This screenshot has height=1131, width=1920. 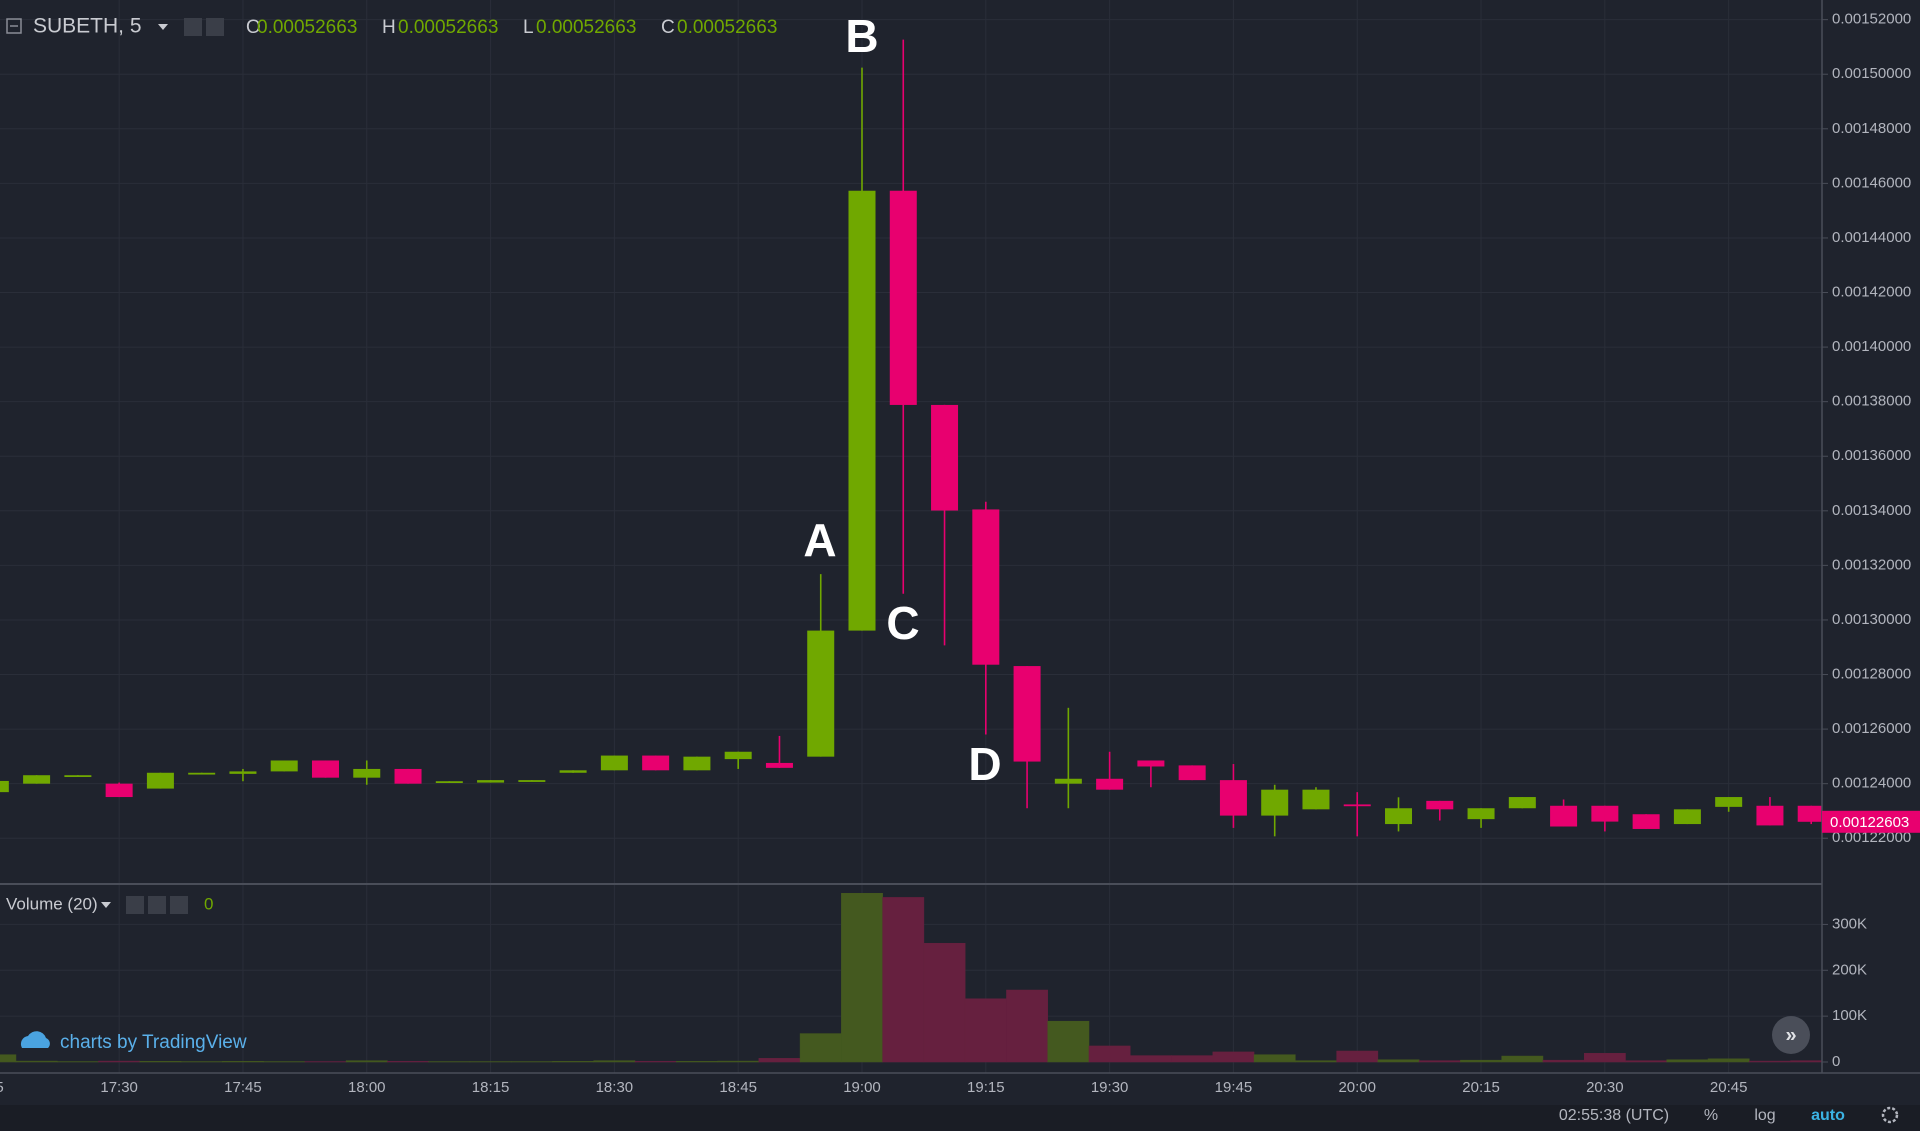 What do you see at coordinates (153, 1042) in the screenshot?
I see `branding: charts by TradingView` at bounding box center [153, 1042].